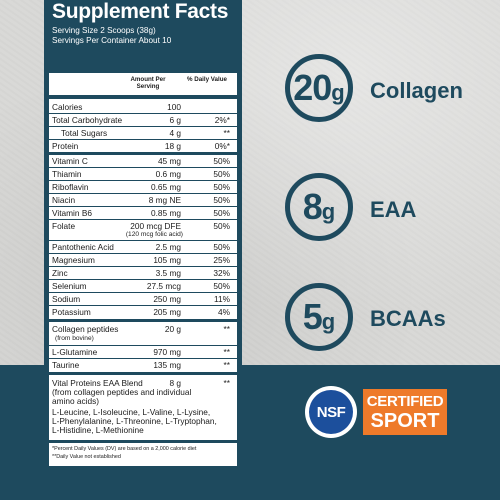  What do you see at coordinates (405, 401) in the screenshot?
I see `certified-text: CERTIFIED` at bounding box center [405, 401].